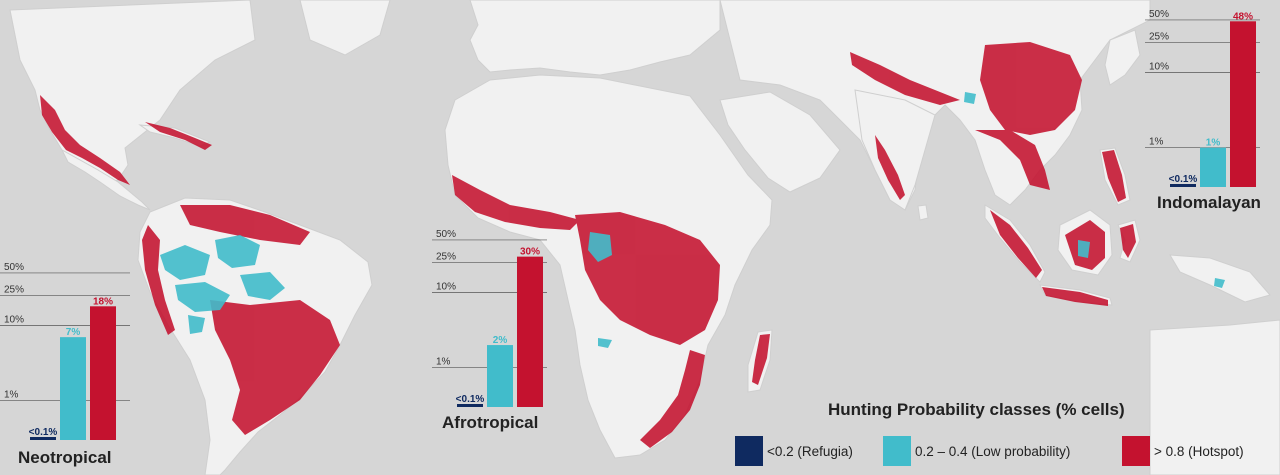 The width and height of the screenshot is (1280, 475). Describe the element at coordinates (446, 287) in the screenshot. I see `afrotropical-ytick-label-1: 10%` at that location.